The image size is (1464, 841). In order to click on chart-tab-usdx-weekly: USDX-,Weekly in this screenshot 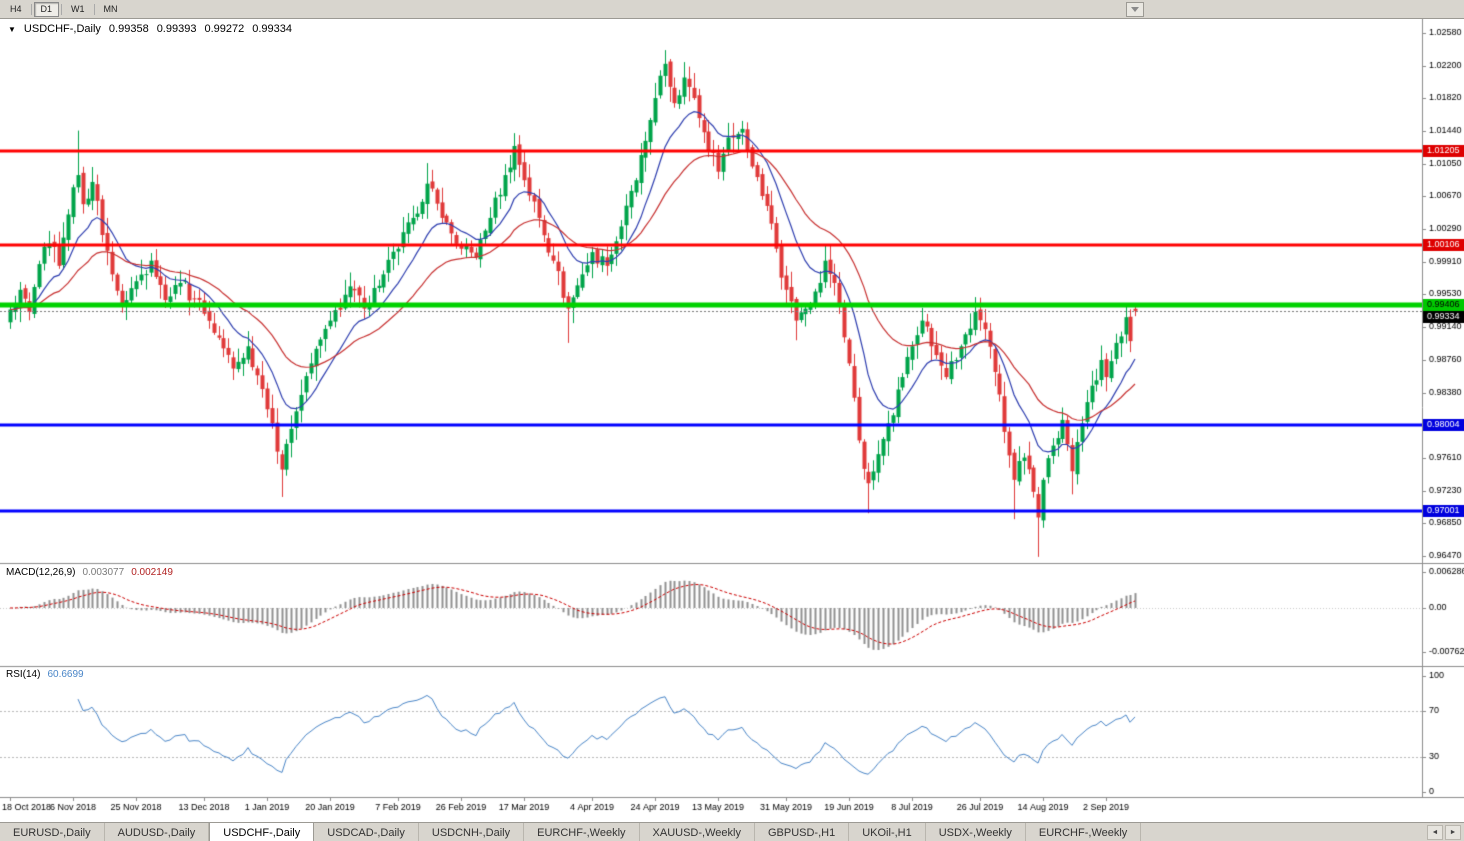, I will do `click(976, 832)`.